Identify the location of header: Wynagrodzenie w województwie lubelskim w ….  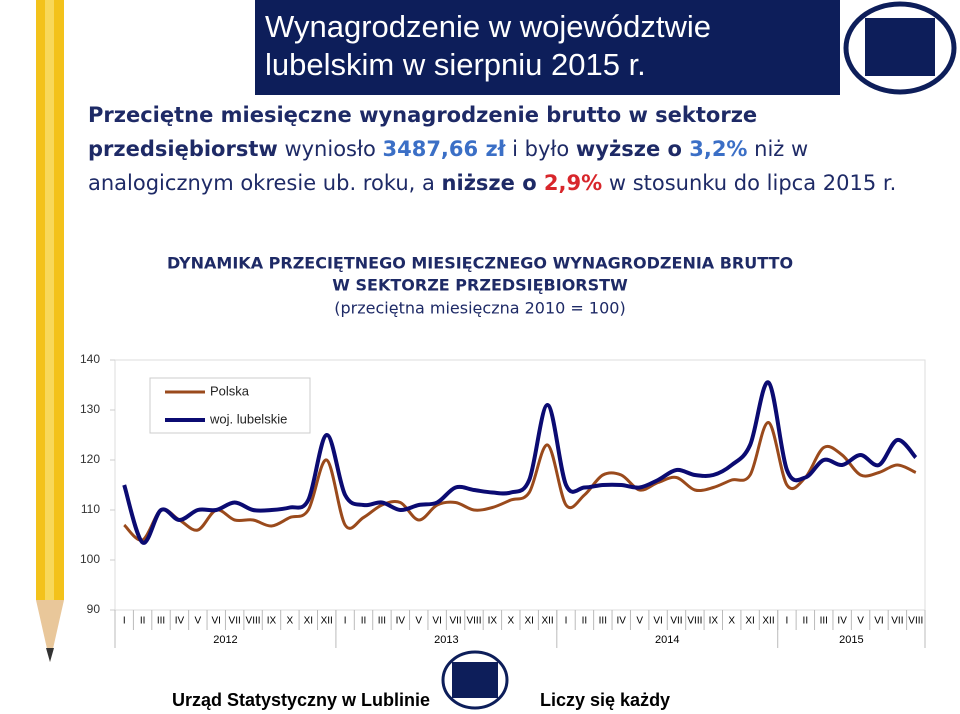
(547, 47).